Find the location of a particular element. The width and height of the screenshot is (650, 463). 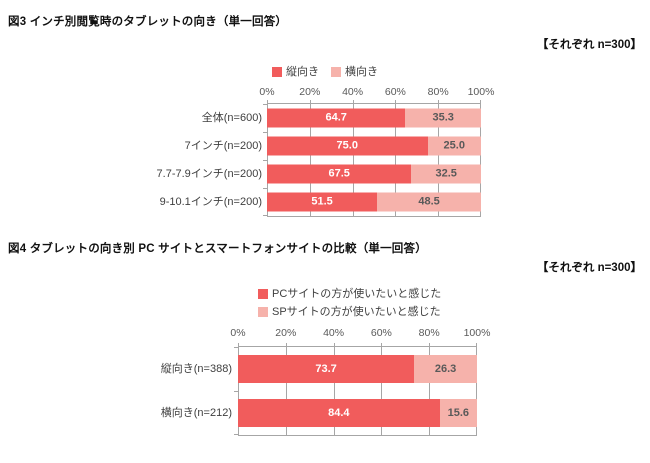

bar-value-label: 35.3 is located at coordinates (443, 117).